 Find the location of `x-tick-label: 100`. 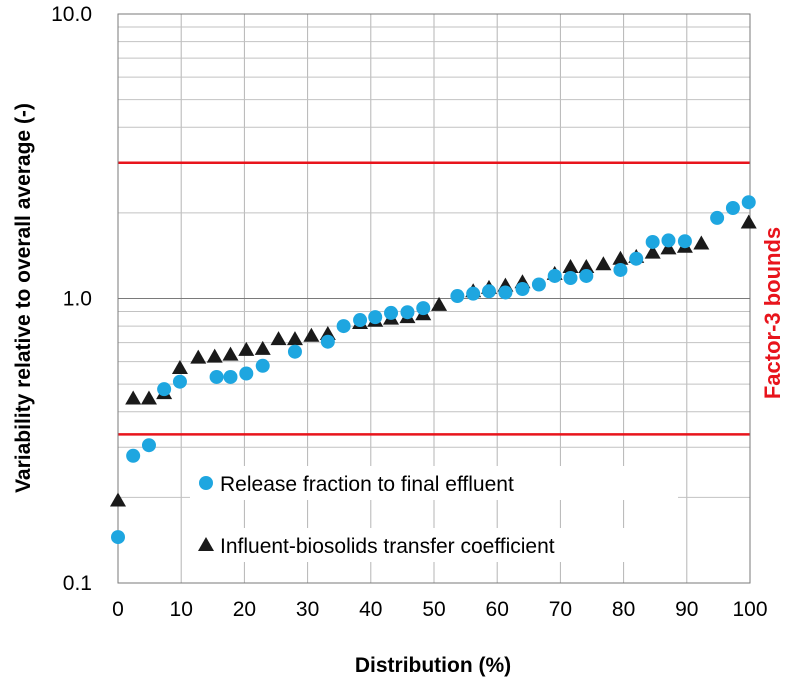

x-tick-label: 100 is located at coordinates (749, 609).